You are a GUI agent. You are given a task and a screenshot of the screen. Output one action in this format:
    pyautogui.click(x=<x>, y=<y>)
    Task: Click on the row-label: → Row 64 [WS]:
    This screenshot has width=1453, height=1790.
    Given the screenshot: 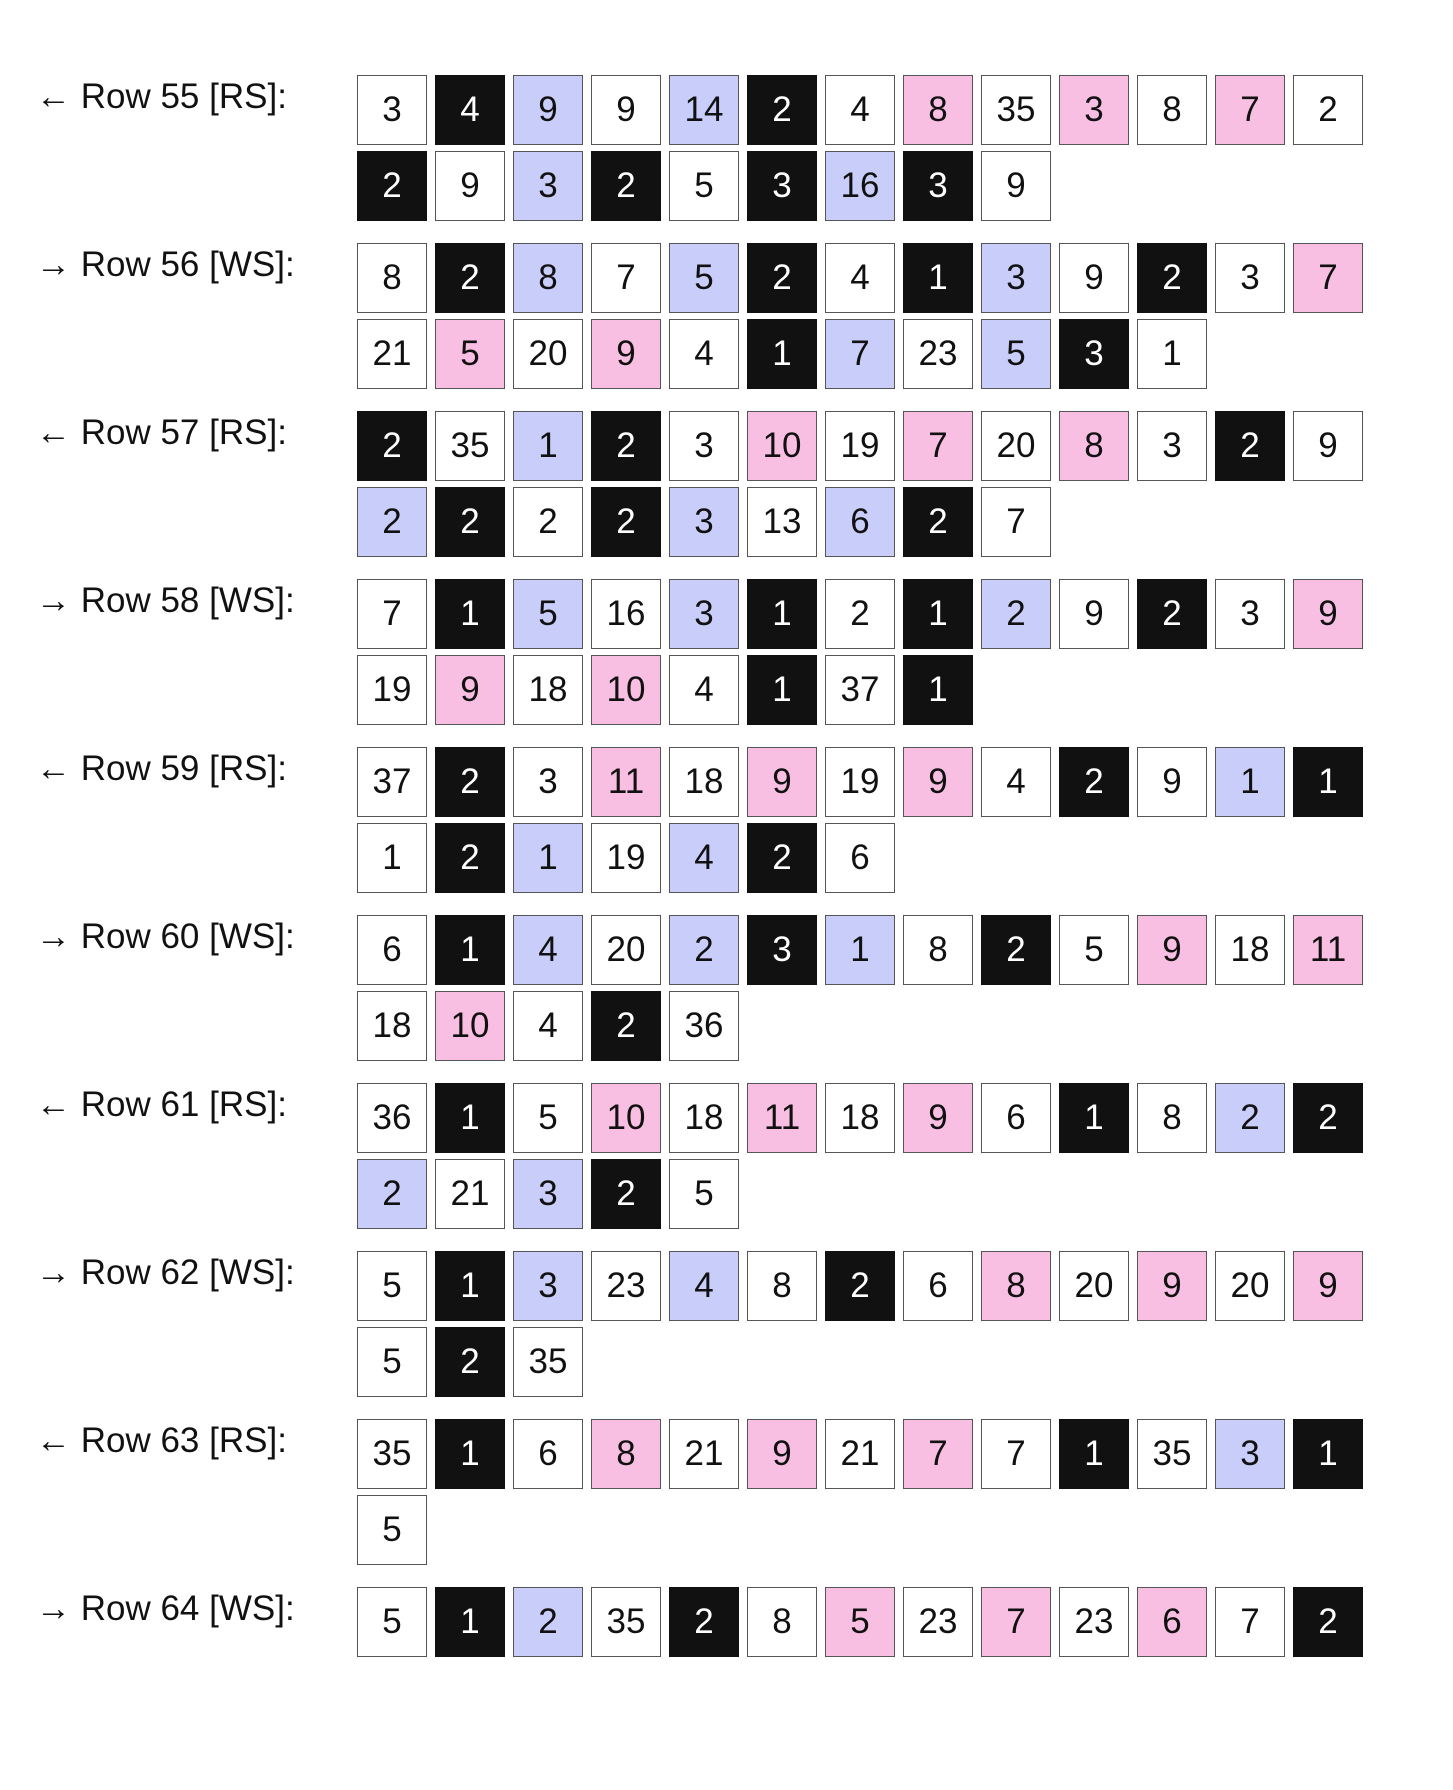 What is the action you would take?
    pyautogui.click(x=165, y=1608)
    